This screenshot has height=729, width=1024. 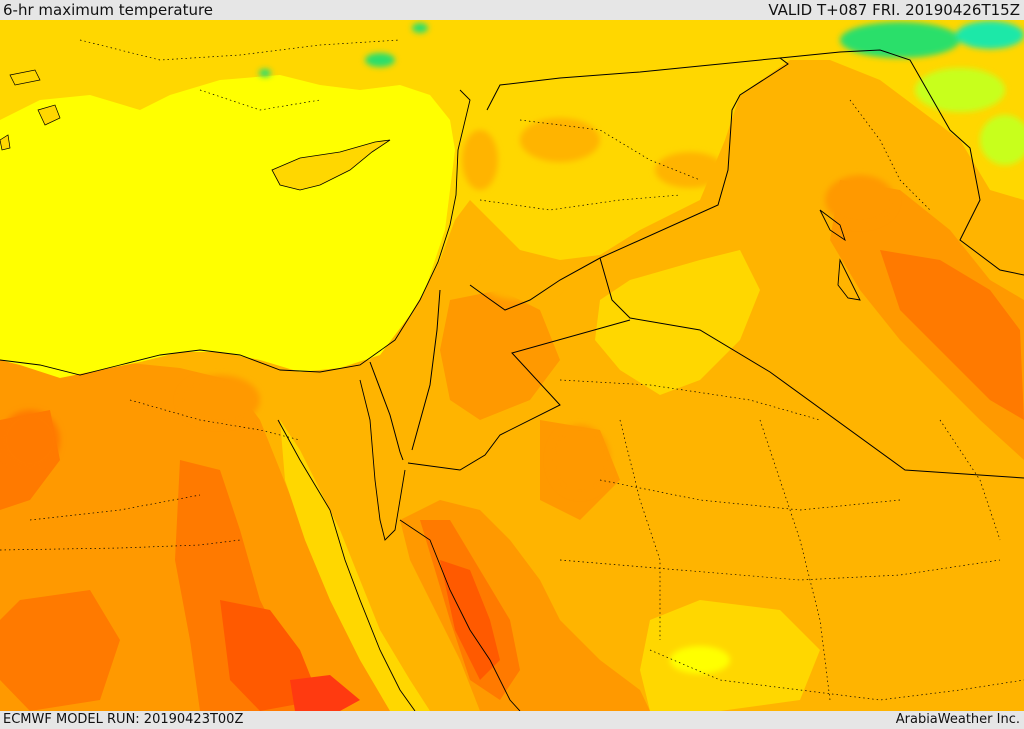 What do you see at coordinates (30, 110) in the screenshot?
I see `aegean-islands` at bounding box center [30, 110].